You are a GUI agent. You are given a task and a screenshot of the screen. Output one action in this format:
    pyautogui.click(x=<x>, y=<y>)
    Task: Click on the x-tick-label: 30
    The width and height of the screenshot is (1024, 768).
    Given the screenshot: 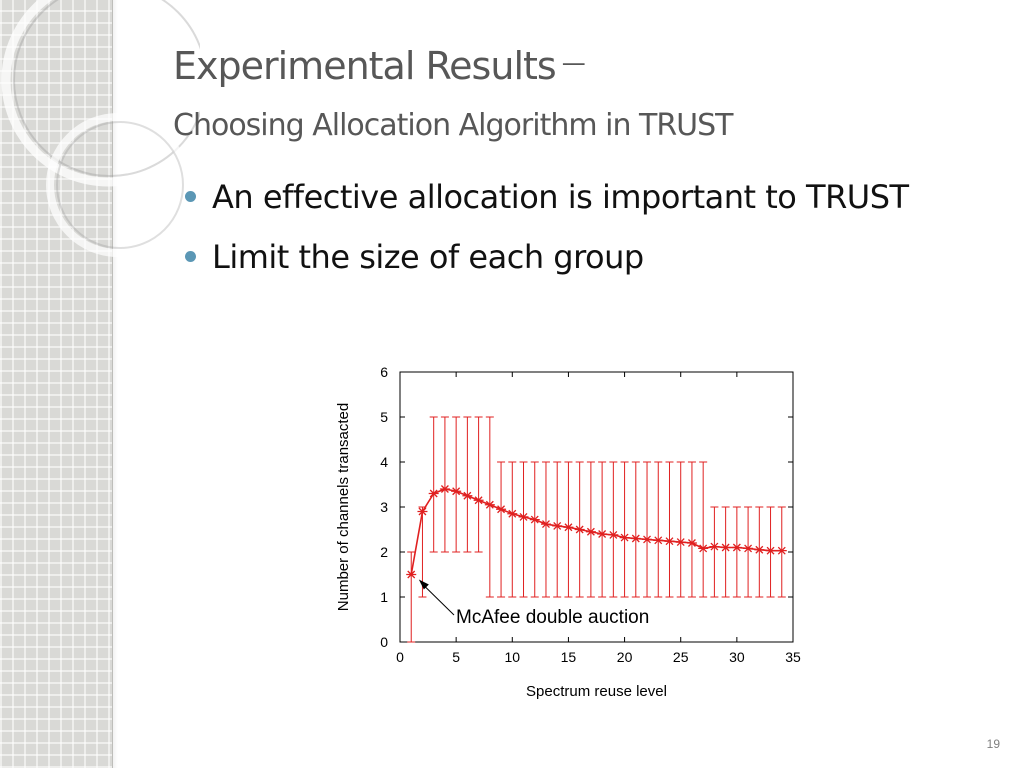 What is the action you would take?
    pyautogui.click(x=737, y=657)
    